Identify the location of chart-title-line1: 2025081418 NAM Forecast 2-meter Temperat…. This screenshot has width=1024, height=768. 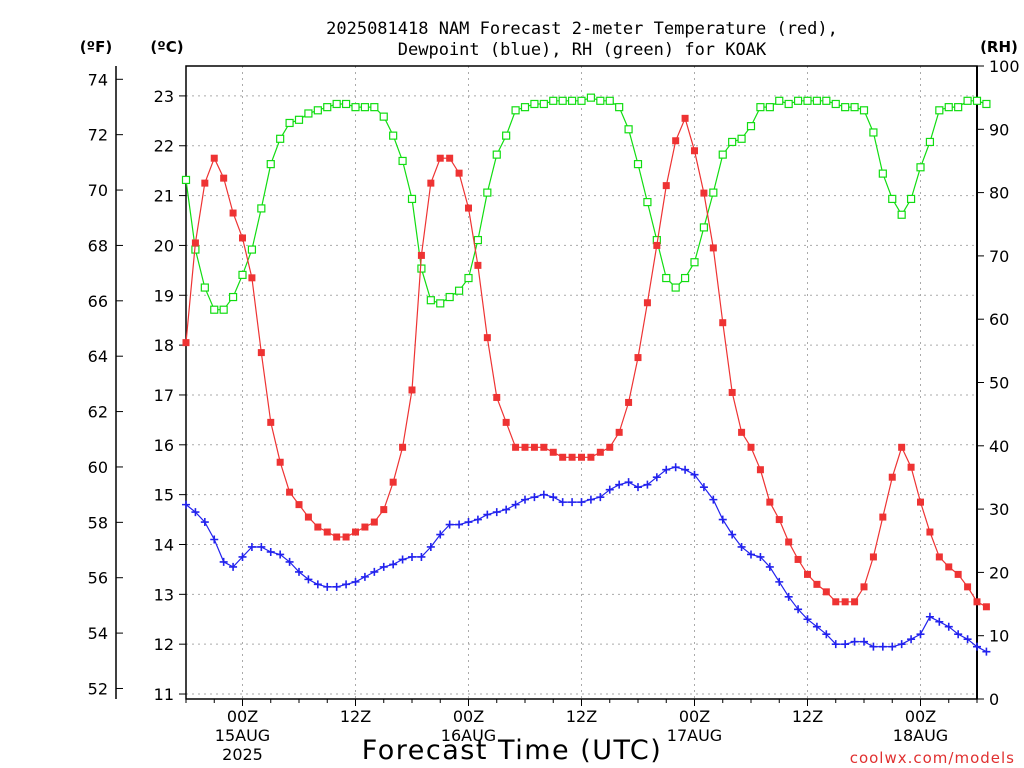
(582, 29).